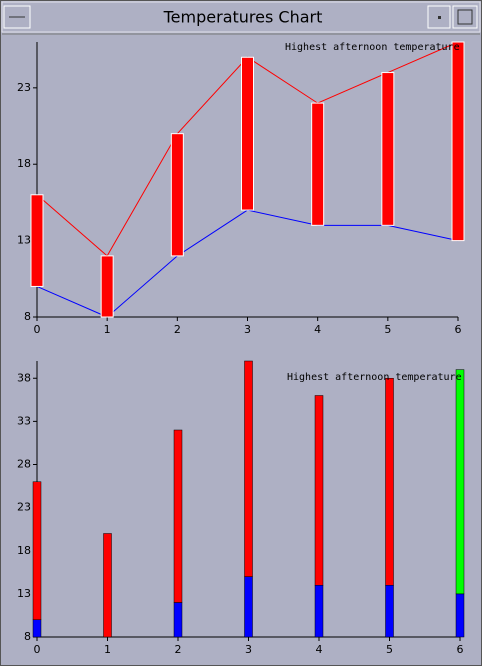 The image size is (482, 666). I want to click on maximize-icon, so click(465, 17).